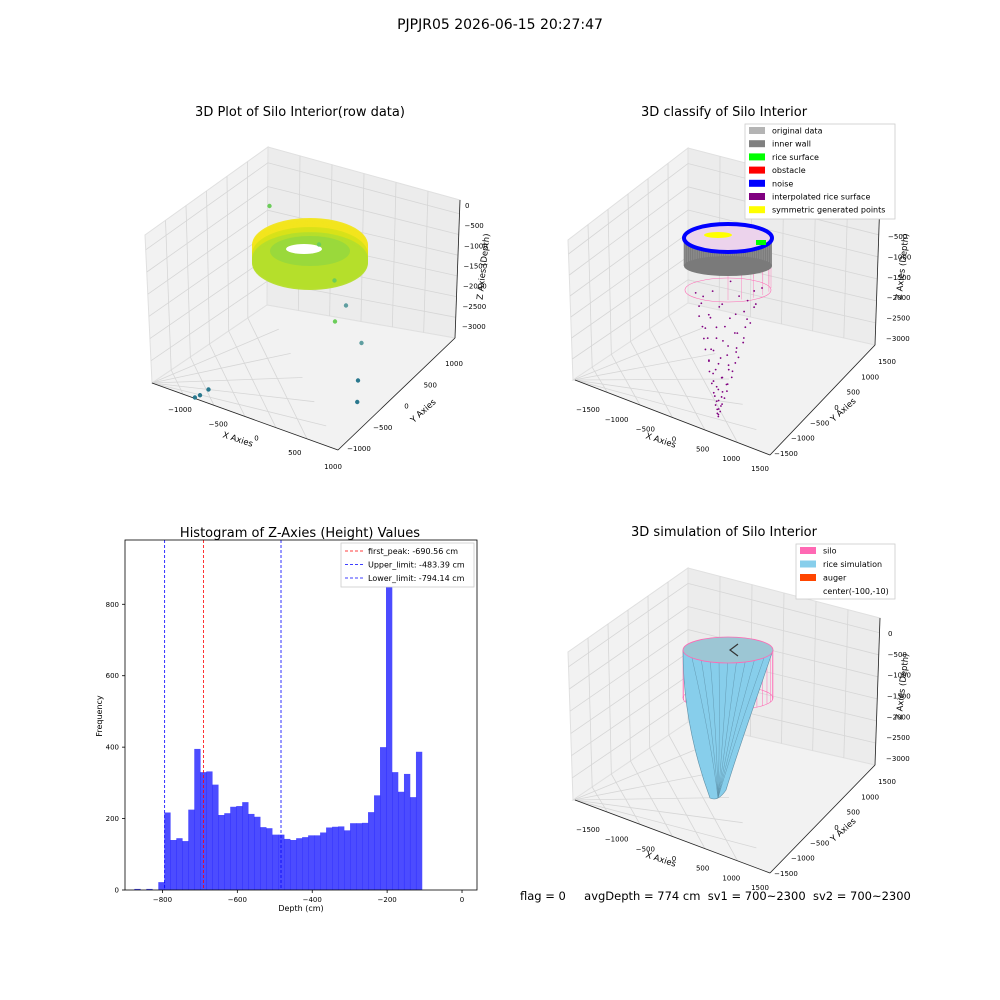 Image resolution: width=1000 pixels, height=1000 pixels. What do you see at coordinates (423, 411) in the screenshot?
I see `y-axis-label: Y Axies` at bounding box center [423, 411].